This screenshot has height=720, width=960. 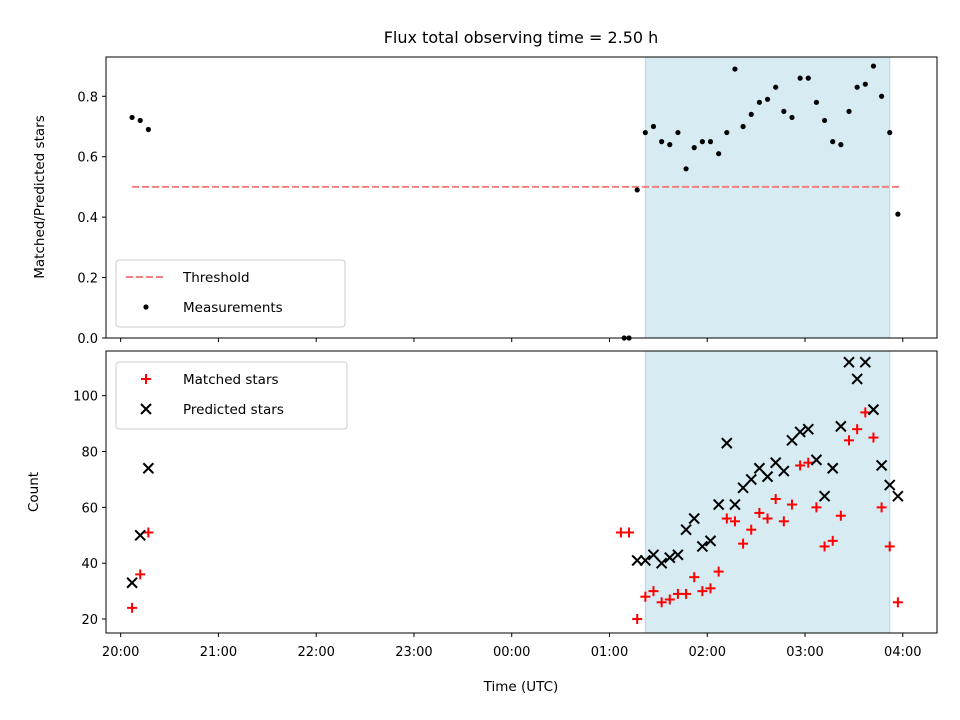 What do you see at coordinates (87, 218) in the screenshot?
I see `y-tick-label: 0.4` at bounding box center [87, 218].